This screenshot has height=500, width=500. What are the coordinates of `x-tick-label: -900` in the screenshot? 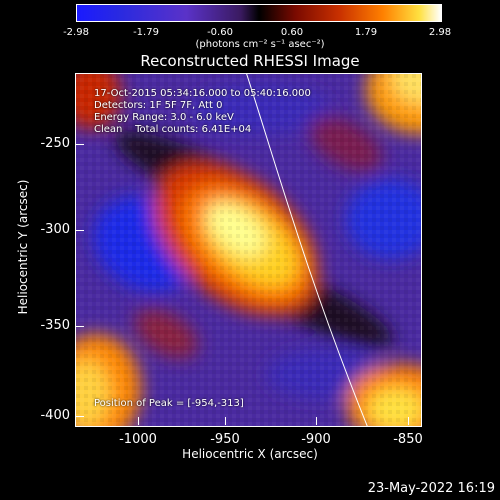 It's located at (316, 439).